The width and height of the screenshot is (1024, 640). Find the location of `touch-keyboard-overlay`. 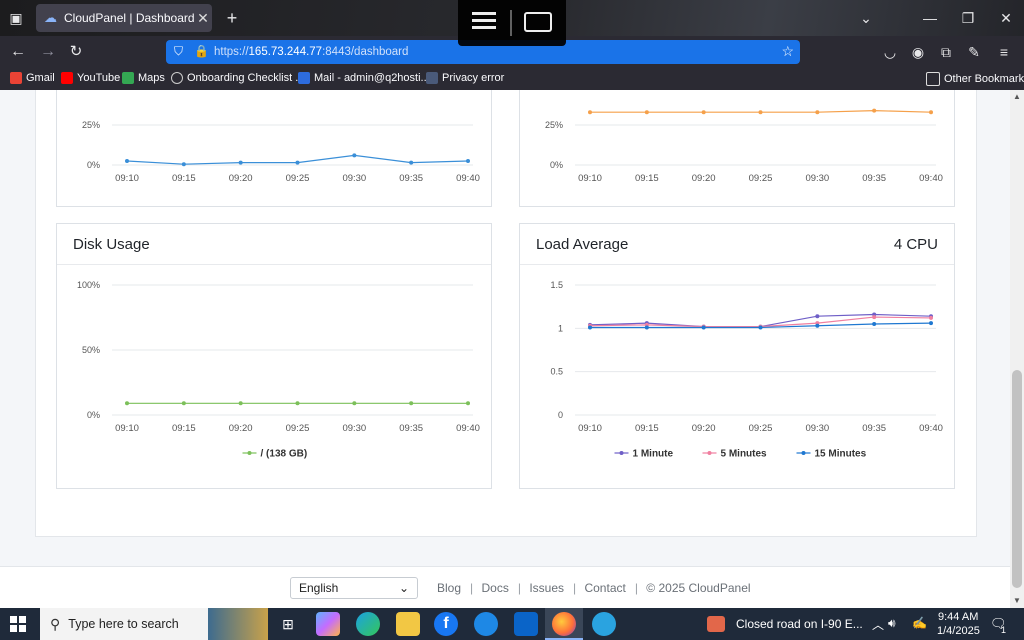

touch-keyboard-overlay is located at coordinates (512, 23).